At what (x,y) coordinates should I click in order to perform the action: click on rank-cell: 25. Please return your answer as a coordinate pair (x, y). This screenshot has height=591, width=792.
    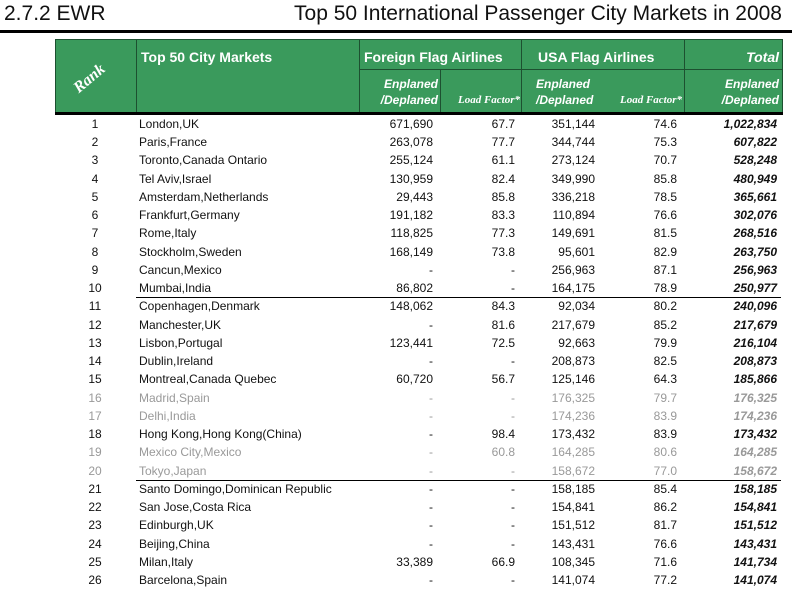
    Looking at the image, I should click on (95, 561).